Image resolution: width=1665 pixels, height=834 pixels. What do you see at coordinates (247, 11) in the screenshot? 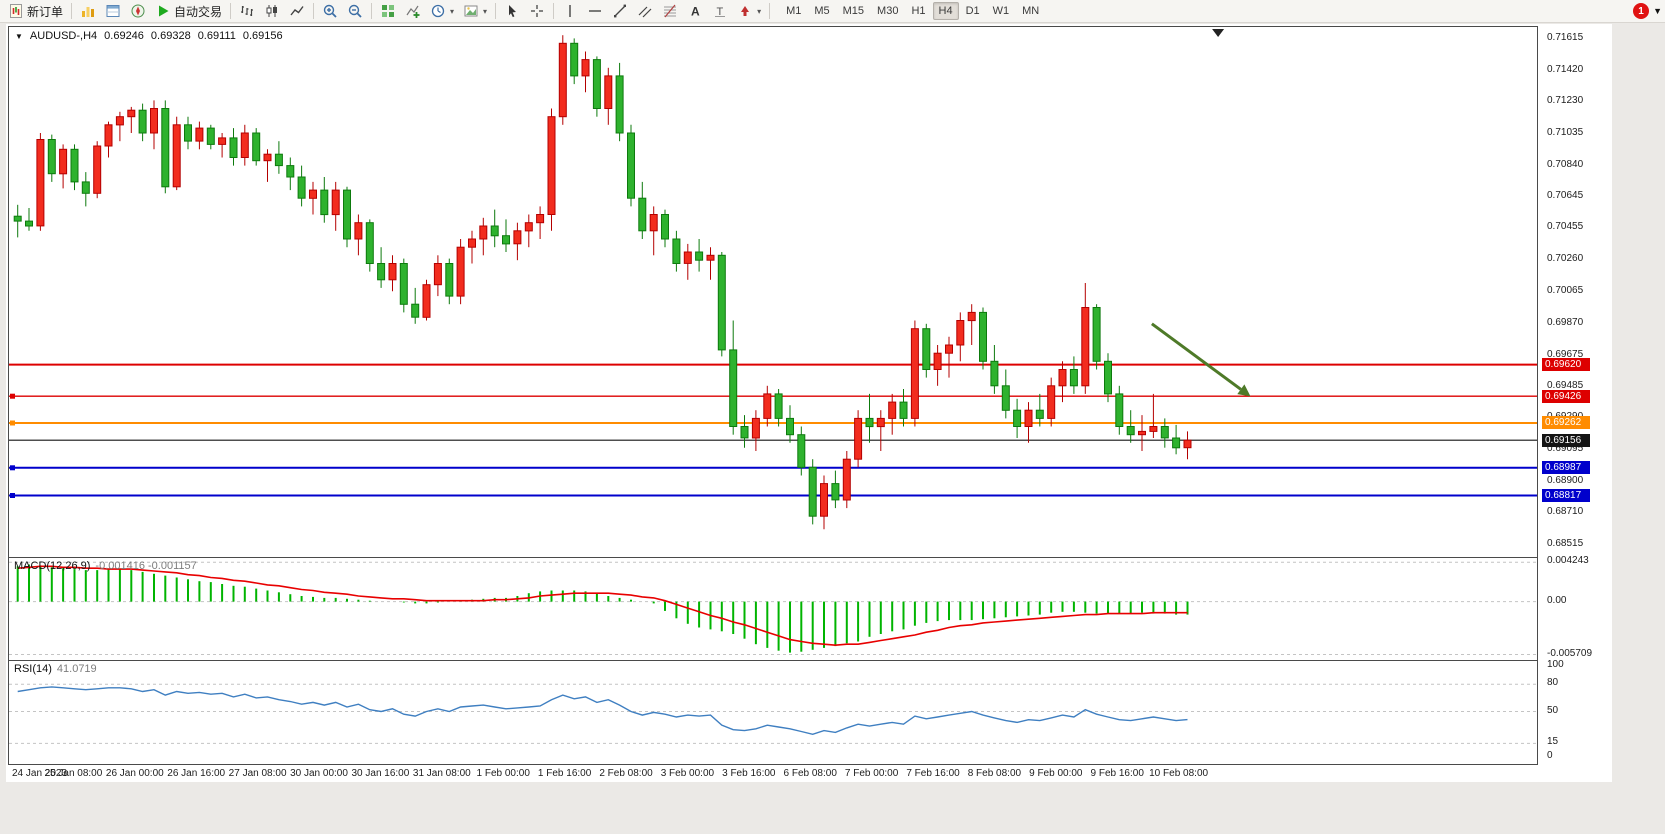
I see `bar-chart-button` at bounding box center [247, 11].